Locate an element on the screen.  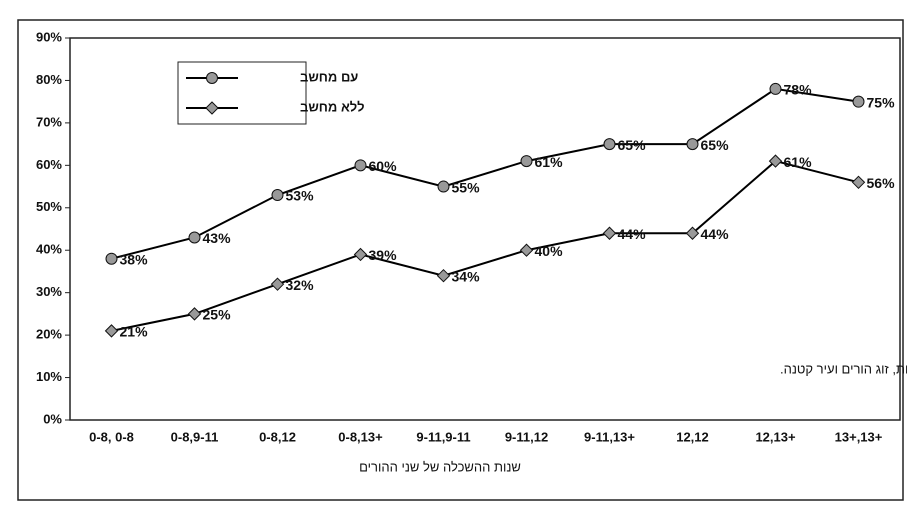
x-tick-label: 0-8,13+ is located at coordinates (360, 436).